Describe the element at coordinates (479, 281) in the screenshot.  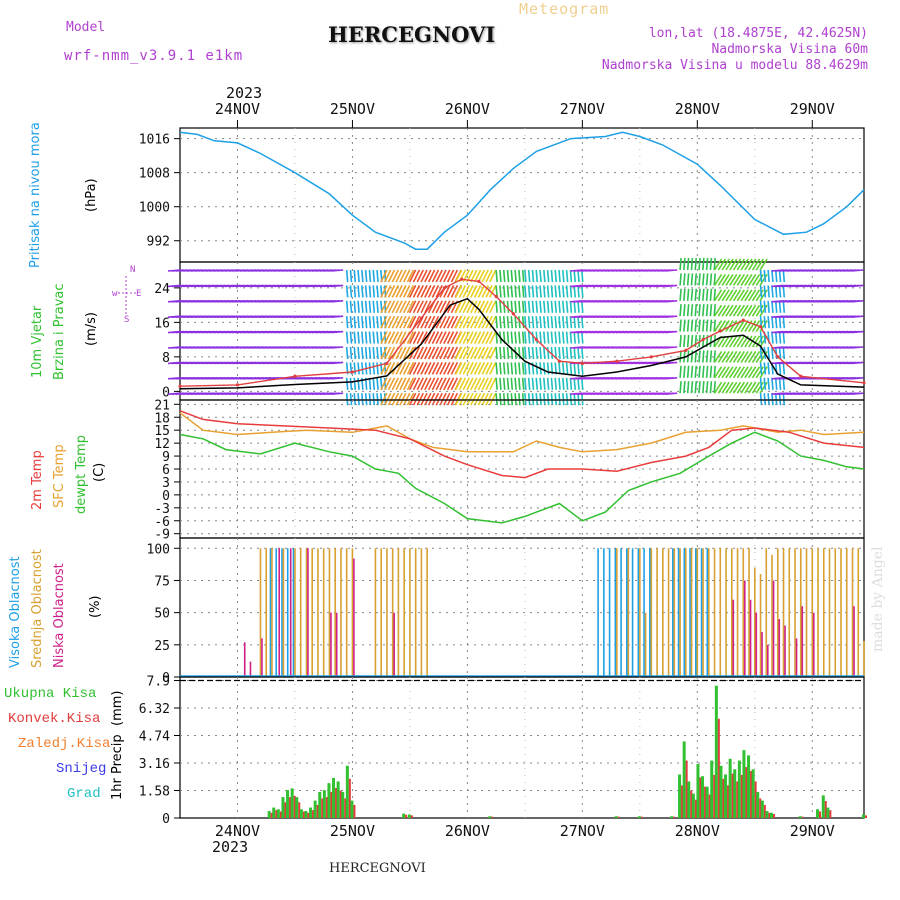
I see `series-point-speed_max` at that location.